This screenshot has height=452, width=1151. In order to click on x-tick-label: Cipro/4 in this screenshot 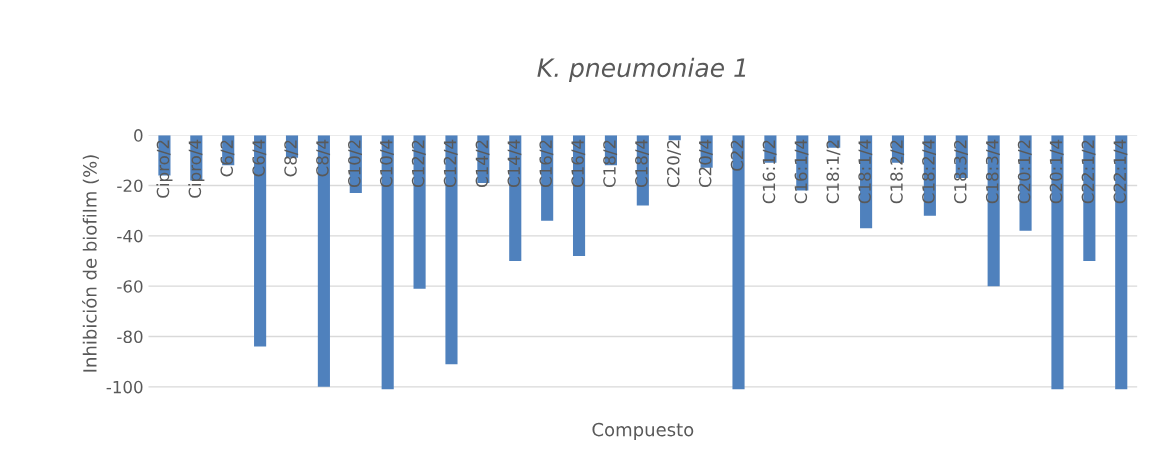, I will do `click(196, 168)`.